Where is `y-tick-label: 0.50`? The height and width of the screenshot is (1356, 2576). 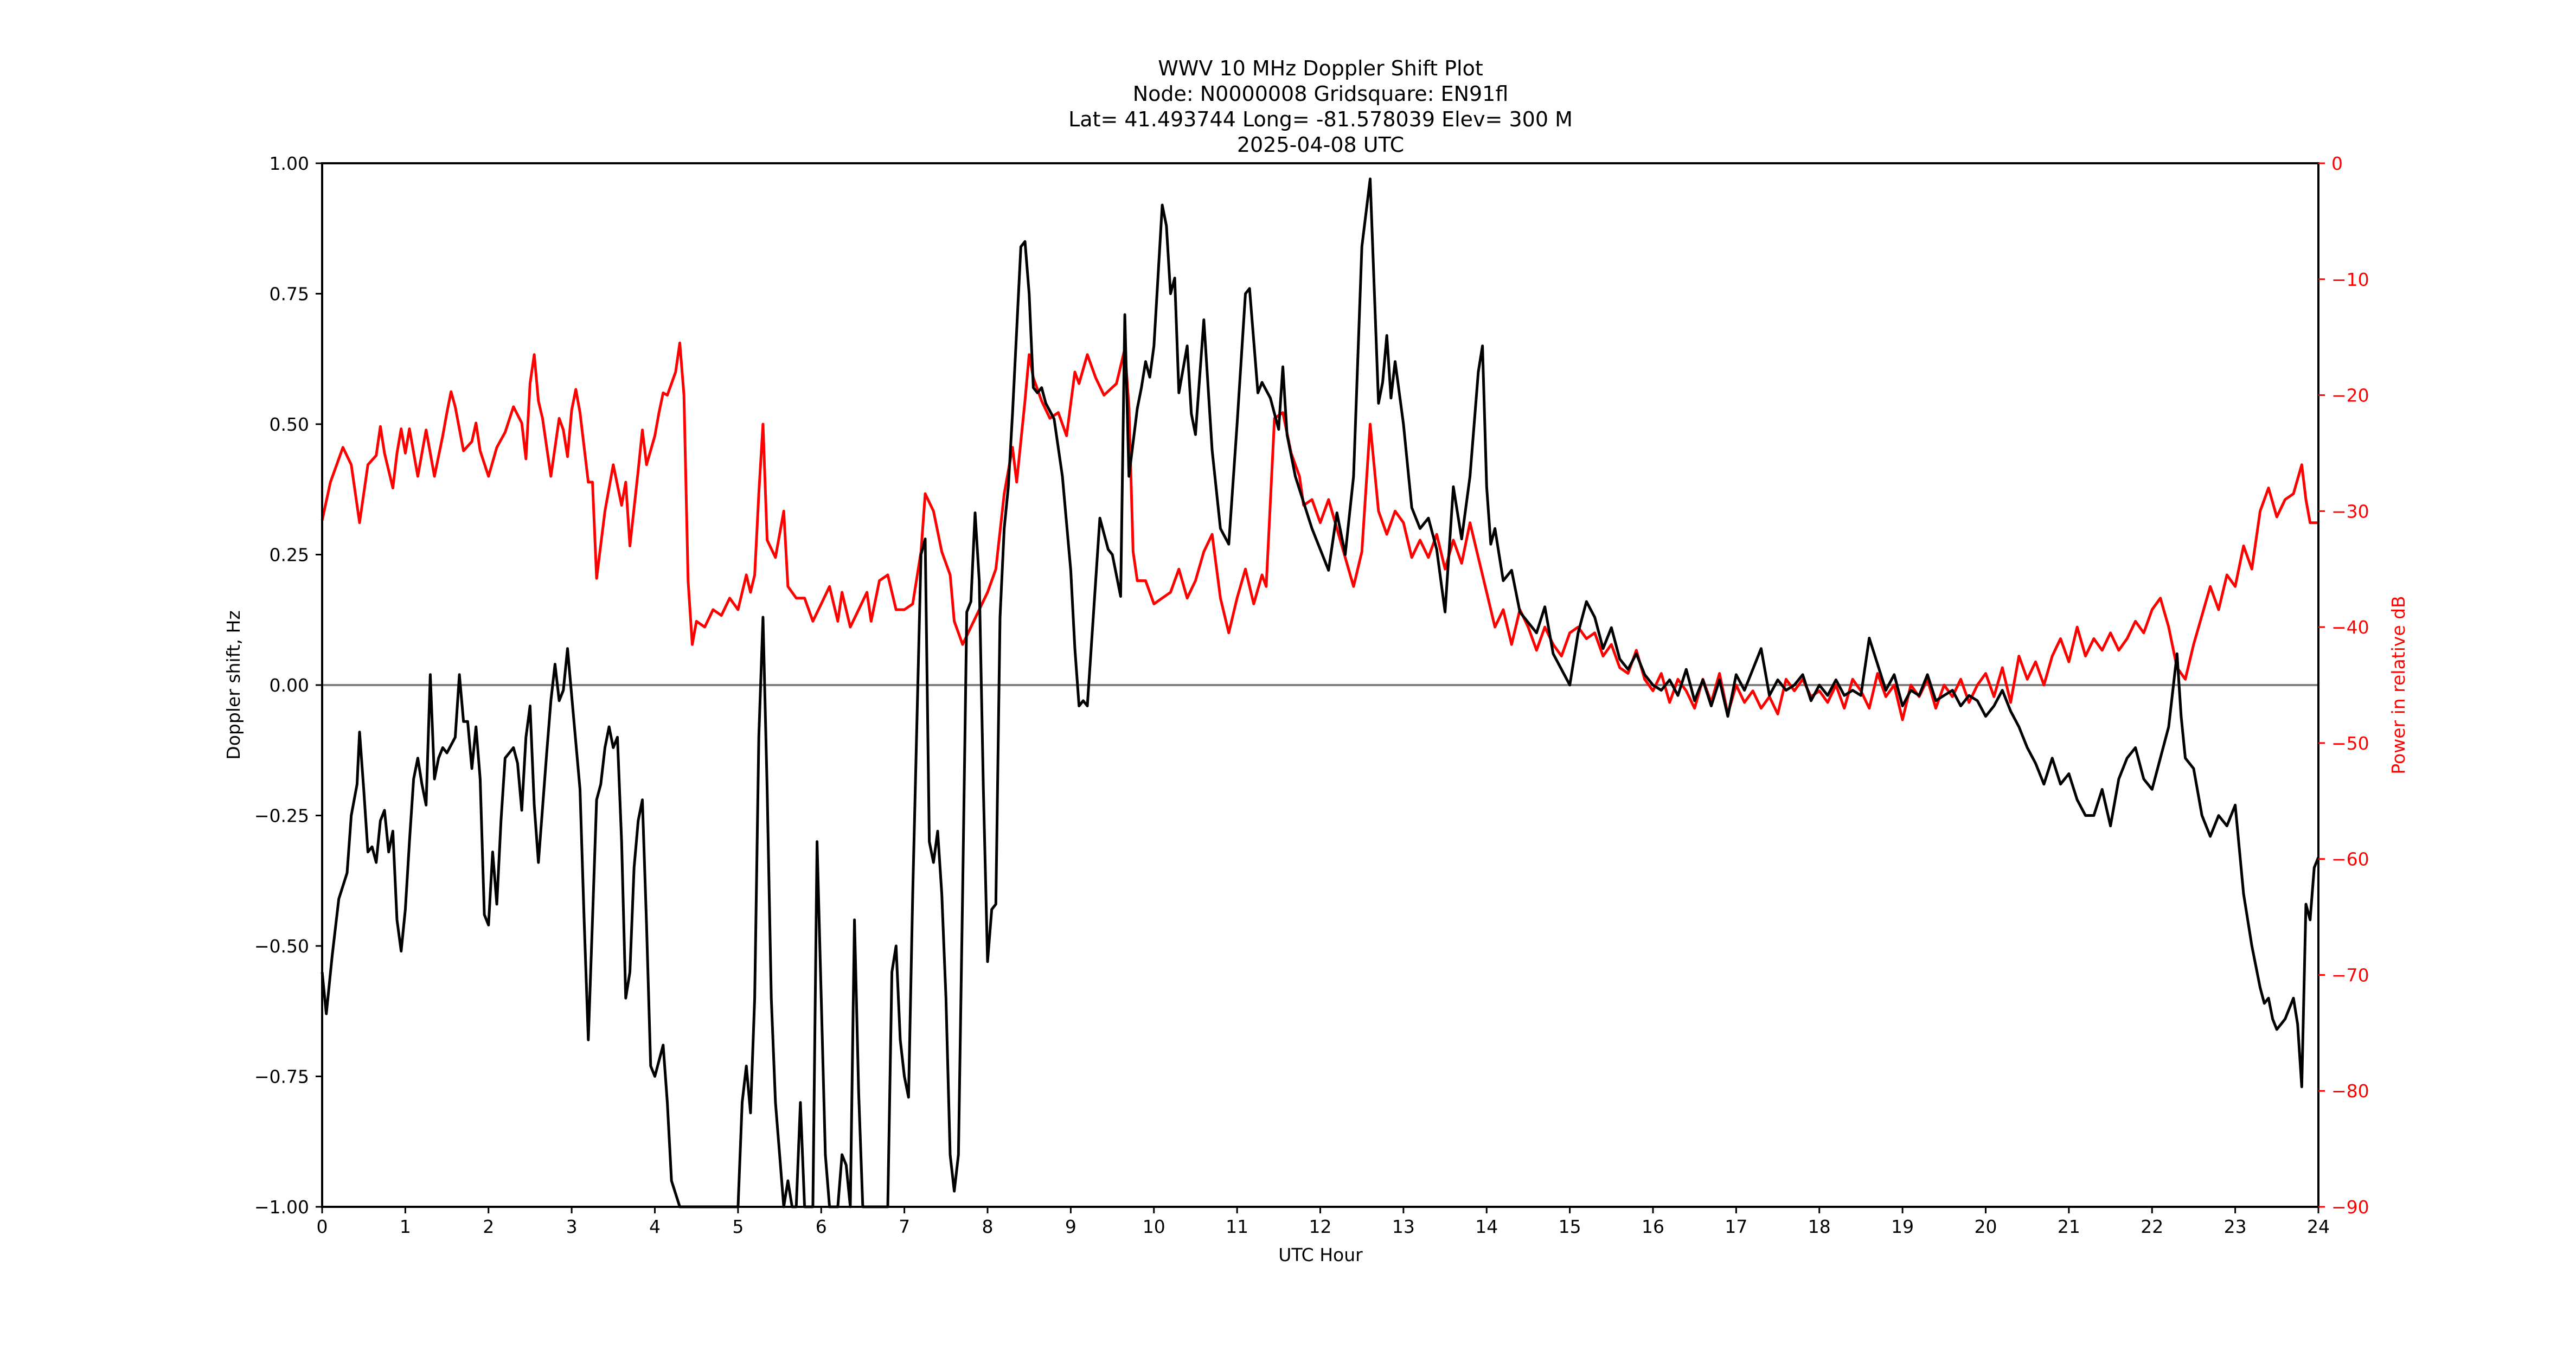 y-tick-label: 0.50 is located at coordinates (289, 424).